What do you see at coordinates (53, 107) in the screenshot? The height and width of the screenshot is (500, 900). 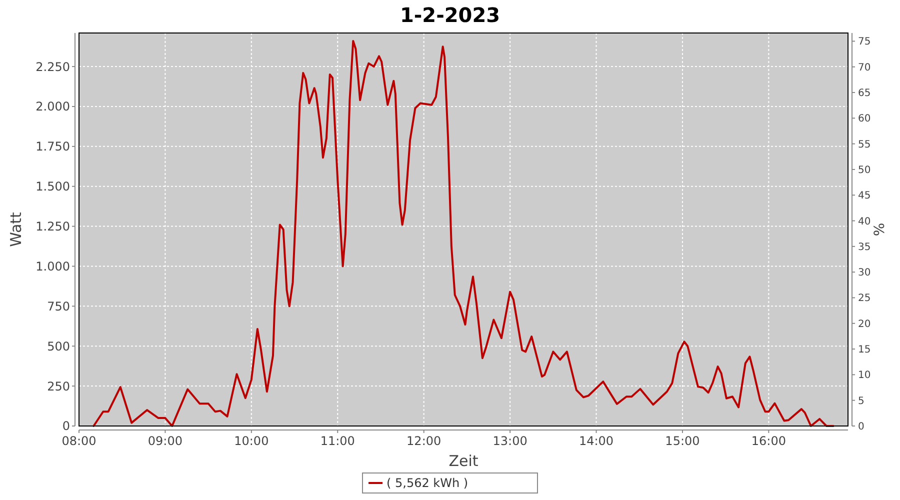 I see `y-tick-label: 2.000` at bounding box center [53, 107].